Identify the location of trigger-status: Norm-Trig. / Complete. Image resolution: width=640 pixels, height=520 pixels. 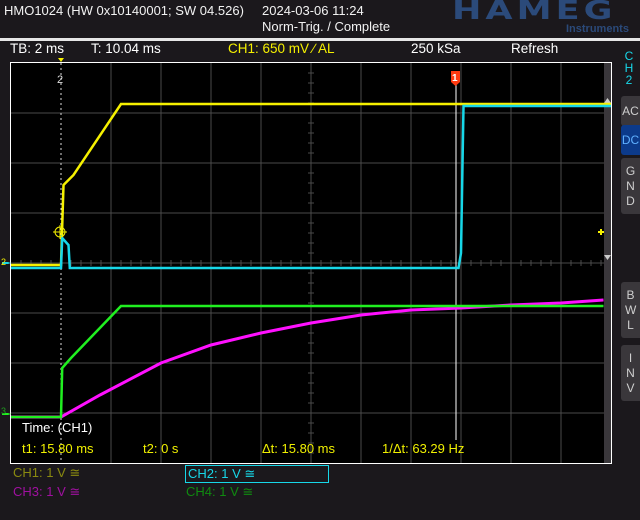
(326, 26).